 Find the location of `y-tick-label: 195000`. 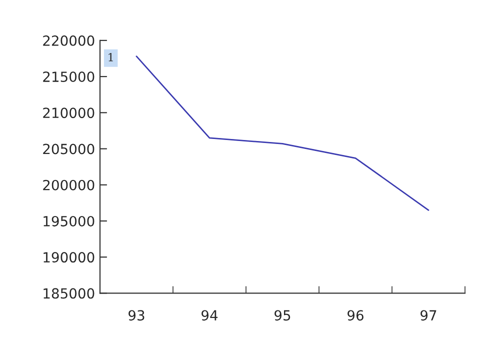

y-tick-label: 195000 is located at coordinates (69, 221).